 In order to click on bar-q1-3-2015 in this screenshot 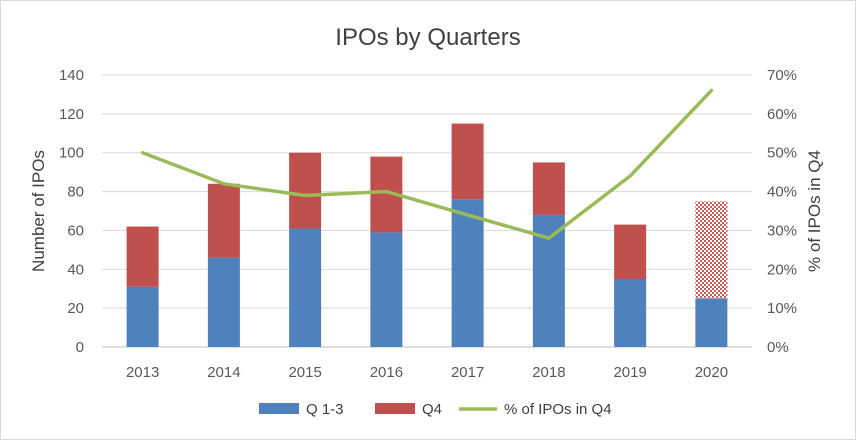, I will do `click(305, 287)`.